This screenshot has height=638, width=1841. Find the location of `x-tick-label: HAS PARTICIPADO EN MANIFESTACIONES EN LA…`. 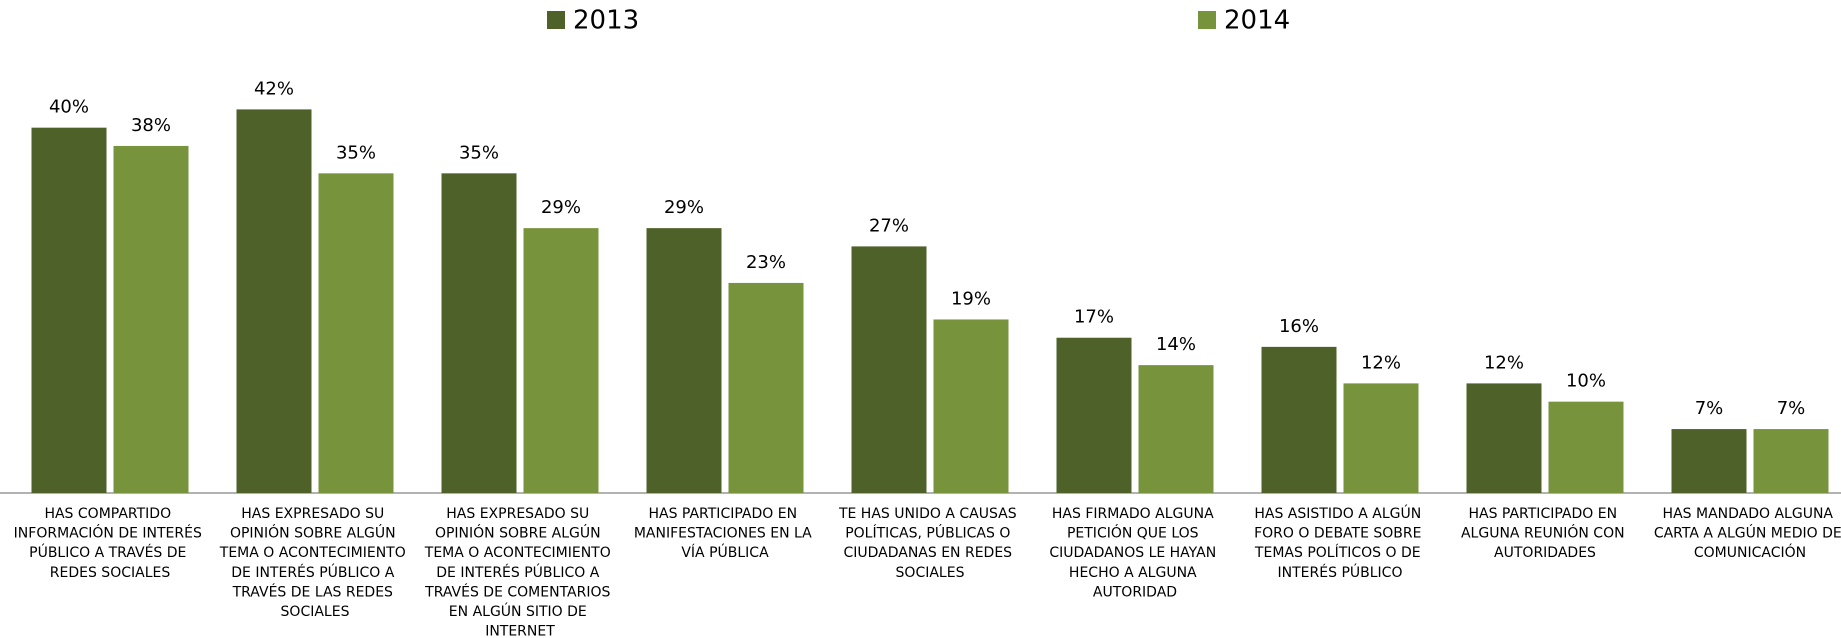

x-tick-label: HAS PARTICIPADO EN MANIFESTACIONES EN LA… is located at coordinates (725, 533).